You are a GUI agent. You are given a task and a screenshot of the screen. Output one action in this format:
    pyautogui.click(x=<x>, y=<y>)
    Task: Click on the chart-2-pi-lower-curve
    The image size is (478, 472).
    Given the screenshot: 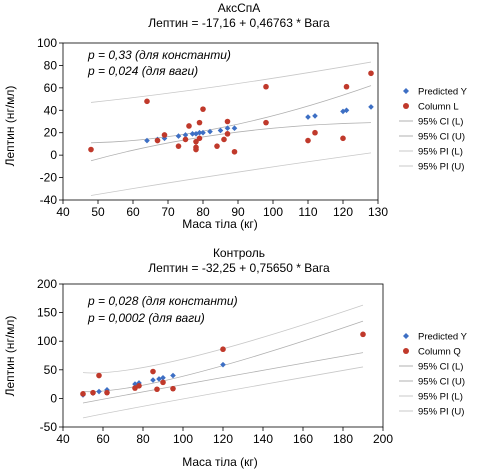 What is the action you would take?
    pyautogui.click(x=223, y=392)
    